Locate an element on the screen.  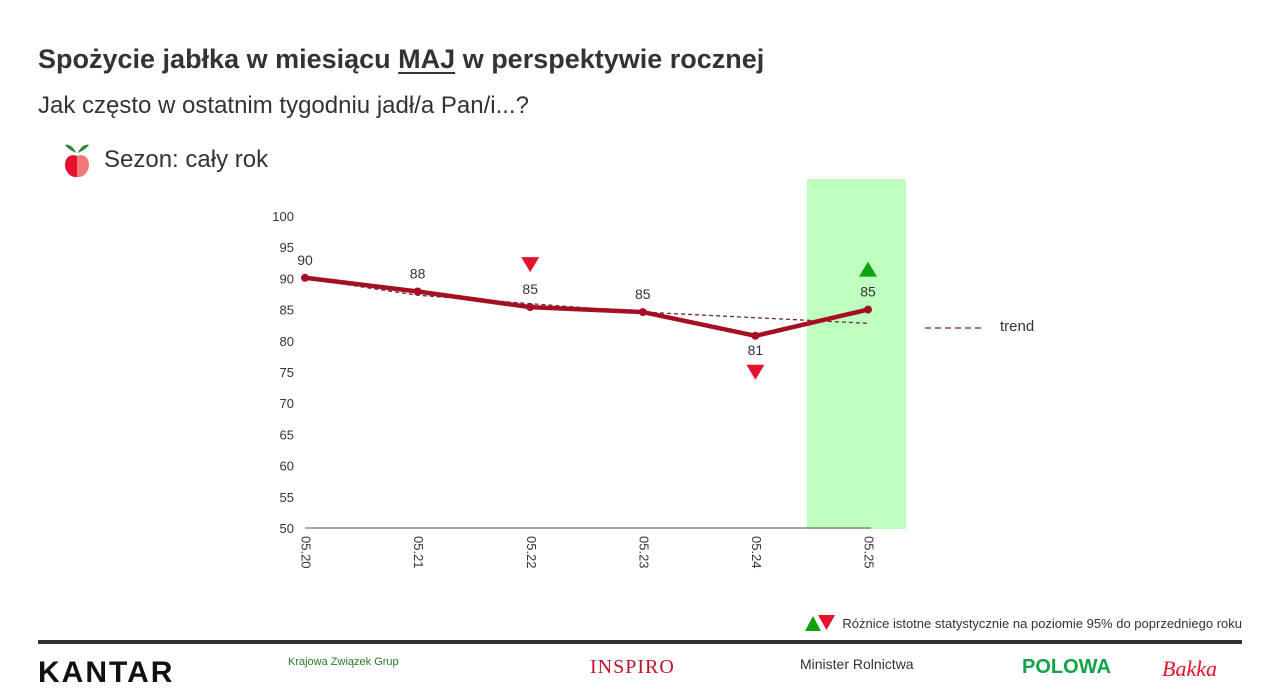
y-tick-label: 100 is located at coordinates (283, 216).